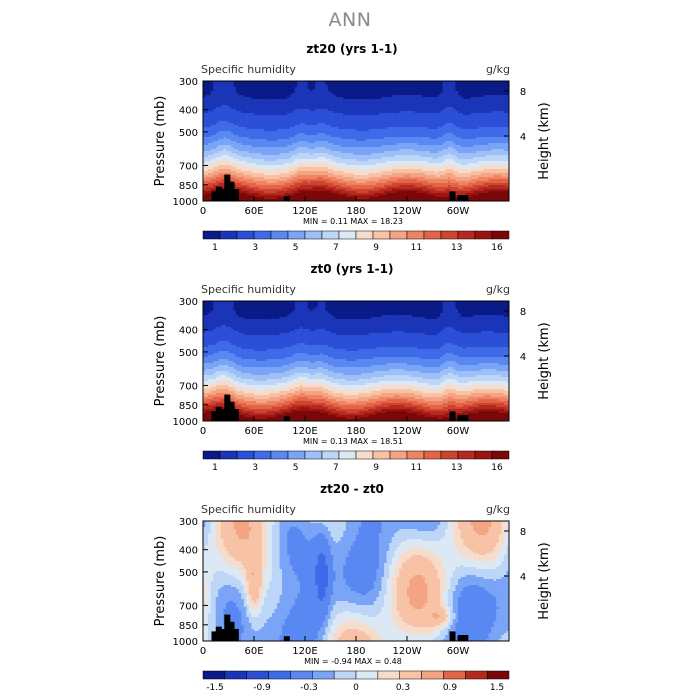  What do you see at coordinates (456, 248) in the screenshot?
I see `colorbar-label: 13` at bounding box center [456, 248].